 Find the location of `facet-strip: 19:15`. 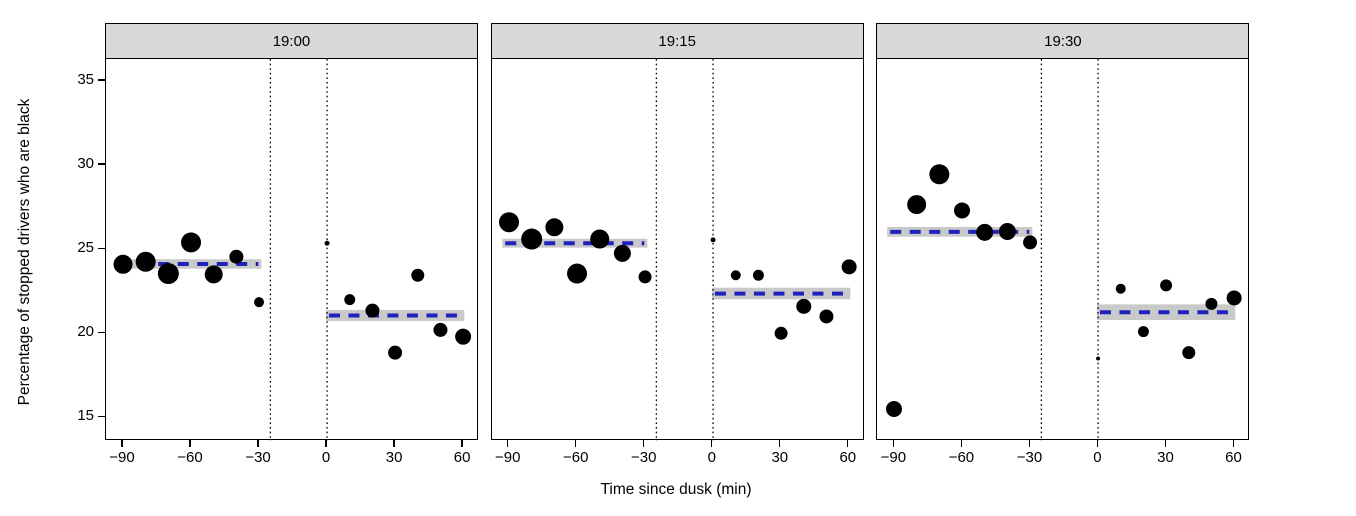

facet-strip: 19:15 is located at coordinates (677, 40).